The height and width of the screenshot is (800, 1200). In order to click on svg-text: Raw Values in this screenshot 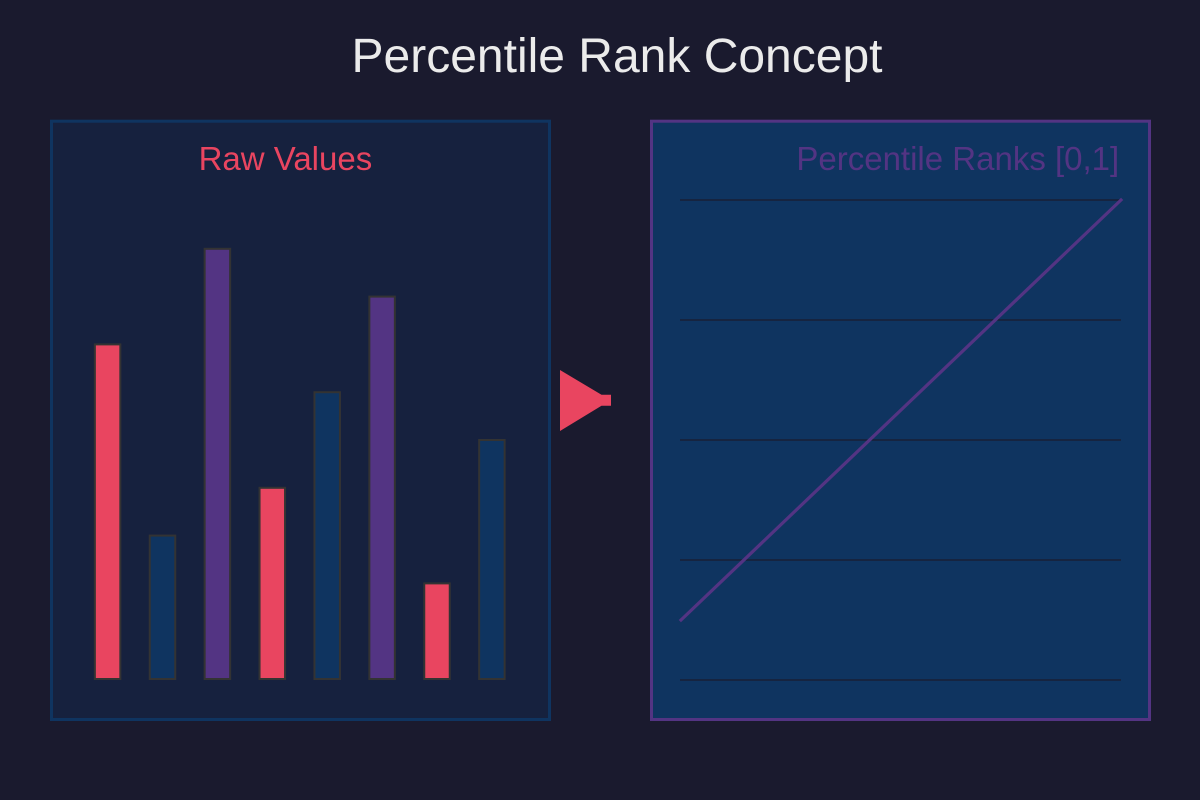, I will do `click(286, 158)`.